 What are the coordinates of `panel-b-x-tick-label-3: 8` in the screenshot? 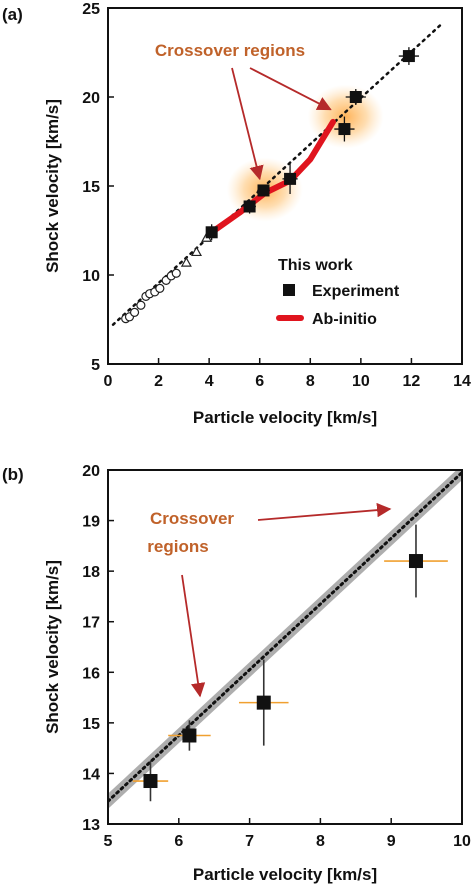 It's located at (320, 841).